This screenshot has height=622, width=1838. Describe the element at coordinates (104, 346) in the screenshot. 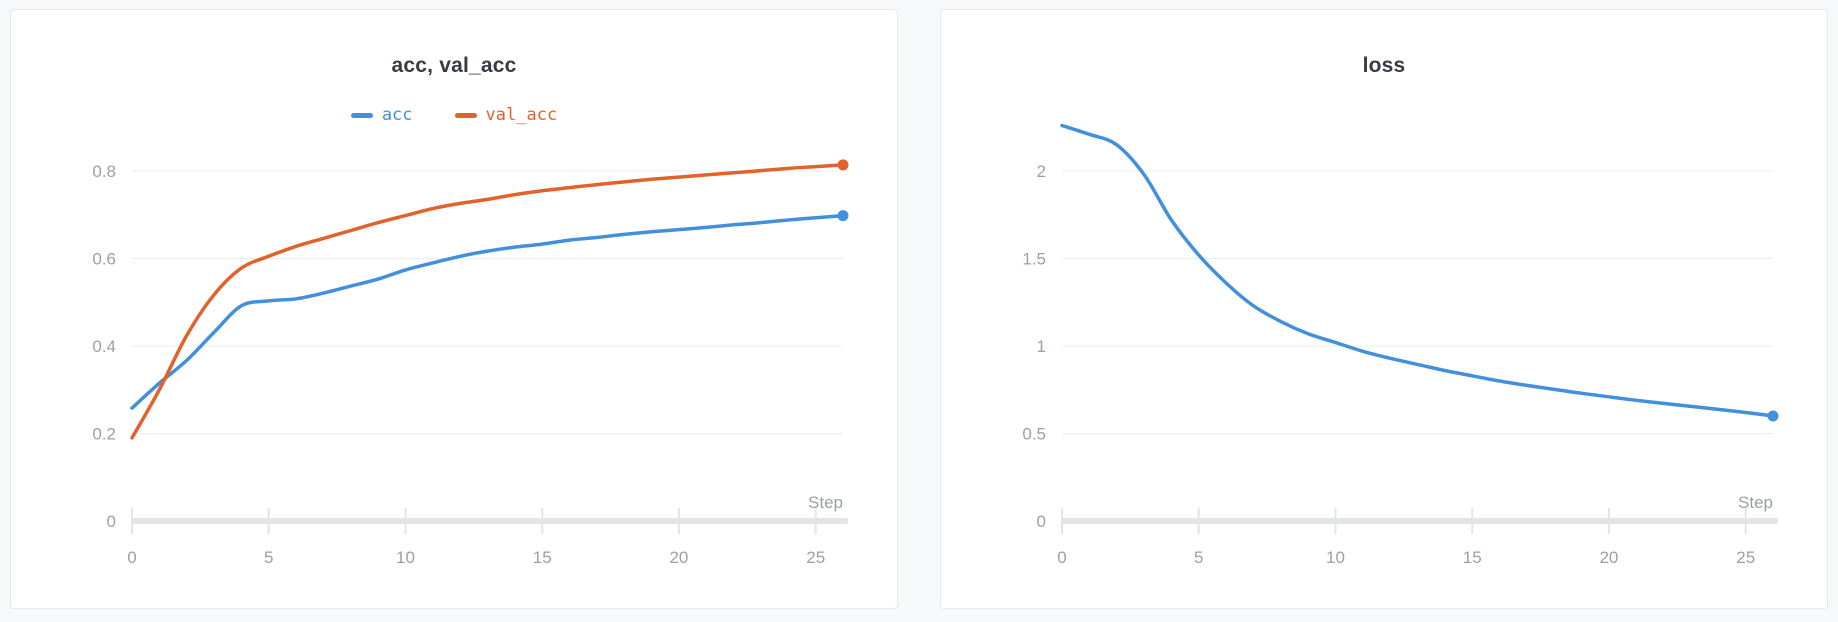

I see `svg-text: 0.4` at that location.